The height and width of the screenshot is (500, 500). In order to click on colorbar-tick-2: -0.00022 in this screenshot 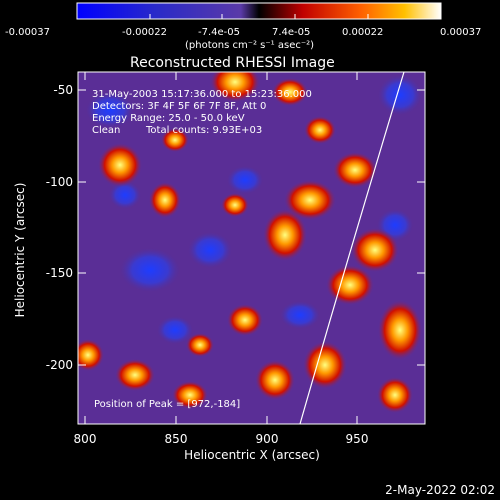, I will do `click(144, 32)`.